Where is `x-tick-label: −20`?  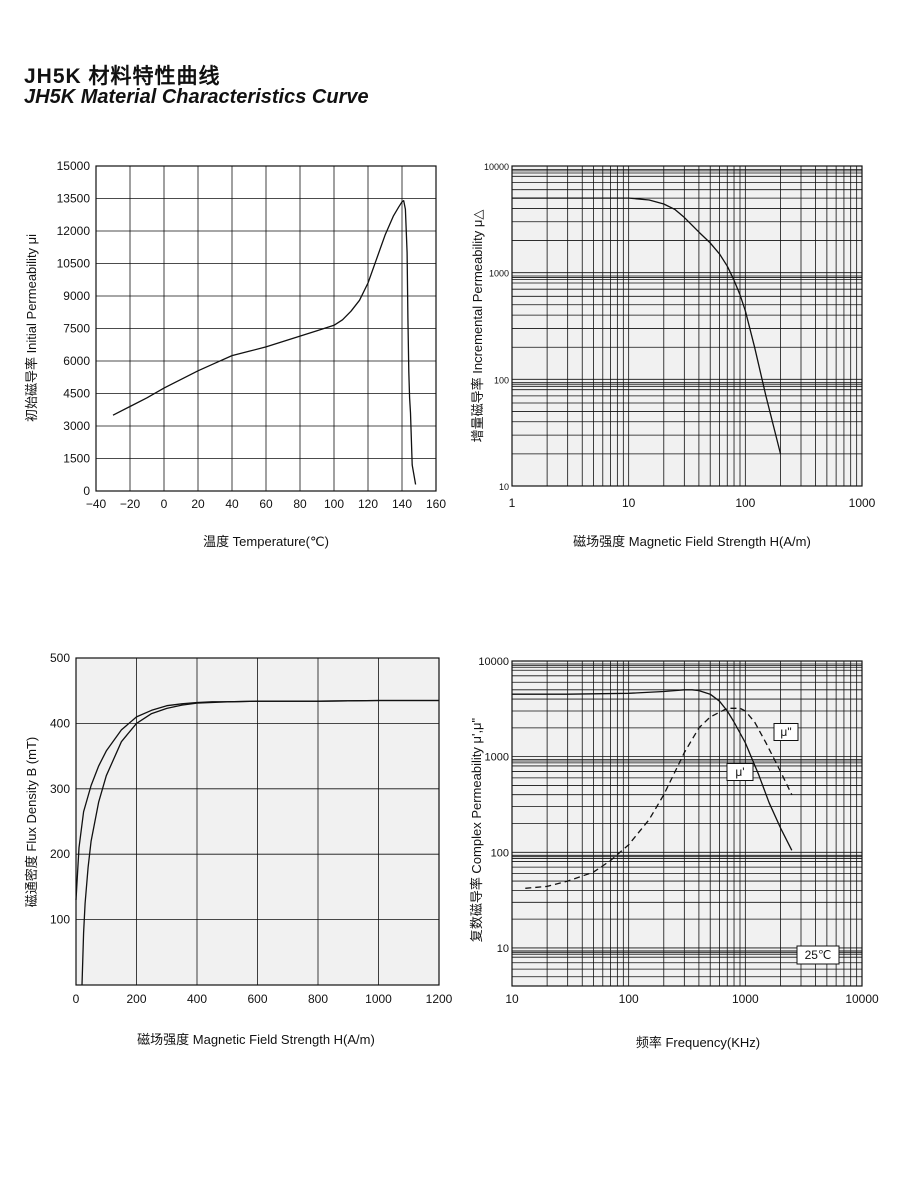 x-tick-label: −20 is located at coordinates (130, 504).